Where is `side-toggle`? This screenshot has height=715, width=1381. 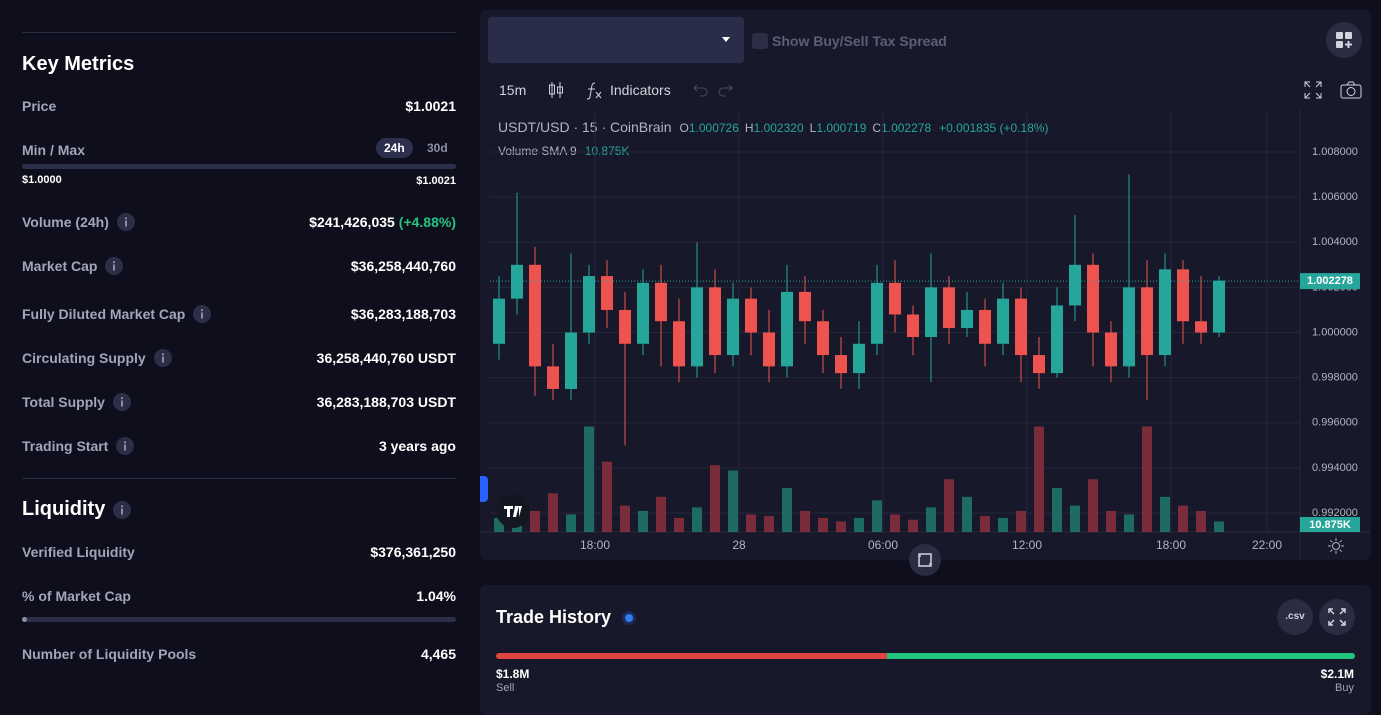
side-toggle is located at coordinates (484, 489).